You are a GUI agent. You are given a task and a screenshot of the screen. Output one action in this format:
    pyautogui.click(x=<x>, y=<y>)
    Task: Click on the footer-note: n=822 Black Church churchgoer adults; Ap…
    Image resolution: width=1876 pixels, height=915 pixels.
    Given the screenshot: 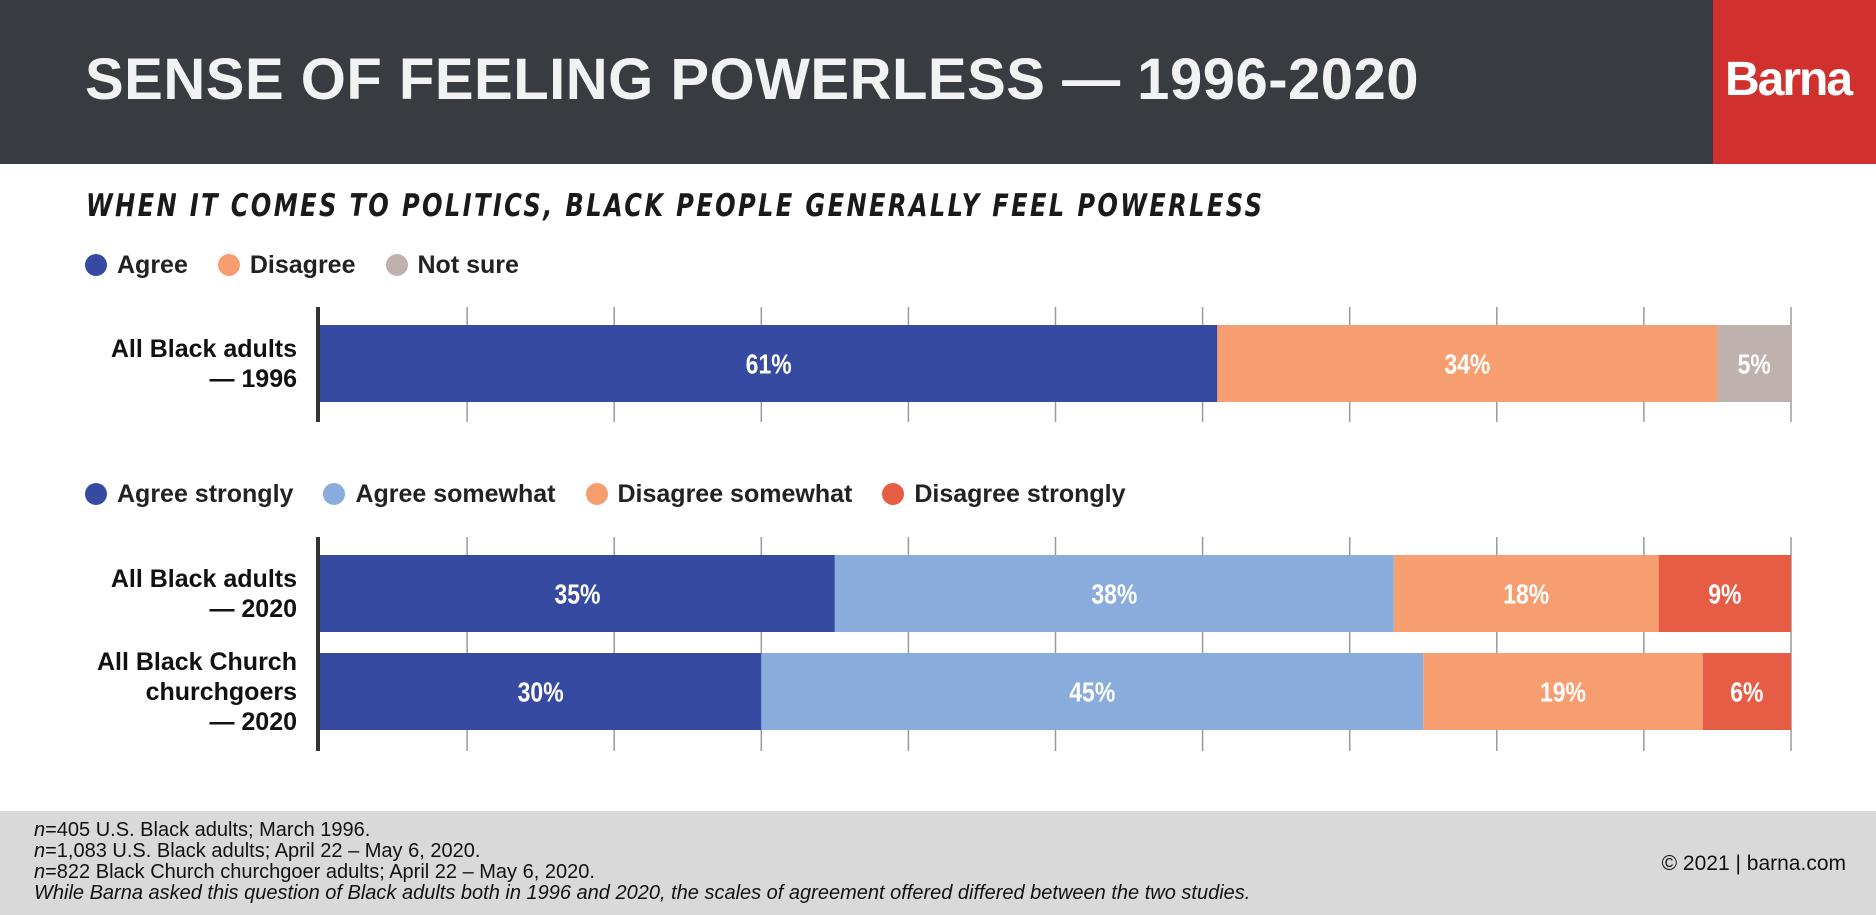 What is the action you would take?
    pyautogui.click(x=642, y=872)
    